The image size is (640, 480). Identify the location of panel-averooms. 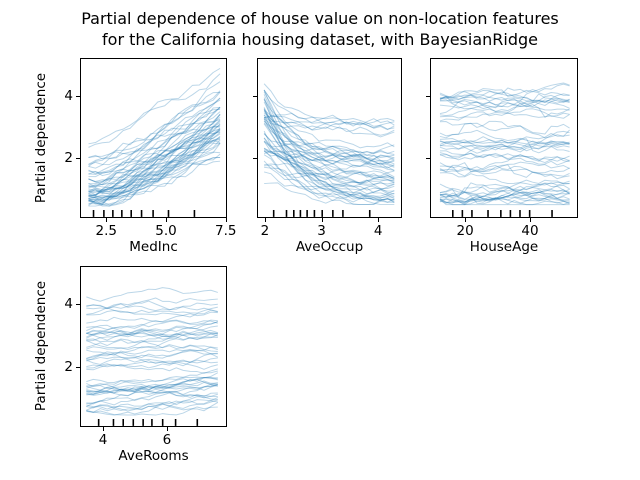
(153, 346).